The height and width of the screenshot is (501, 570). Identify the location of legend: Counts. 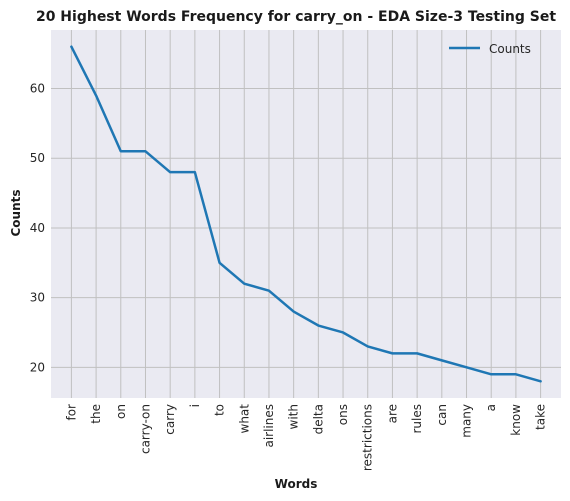
(490, 49).